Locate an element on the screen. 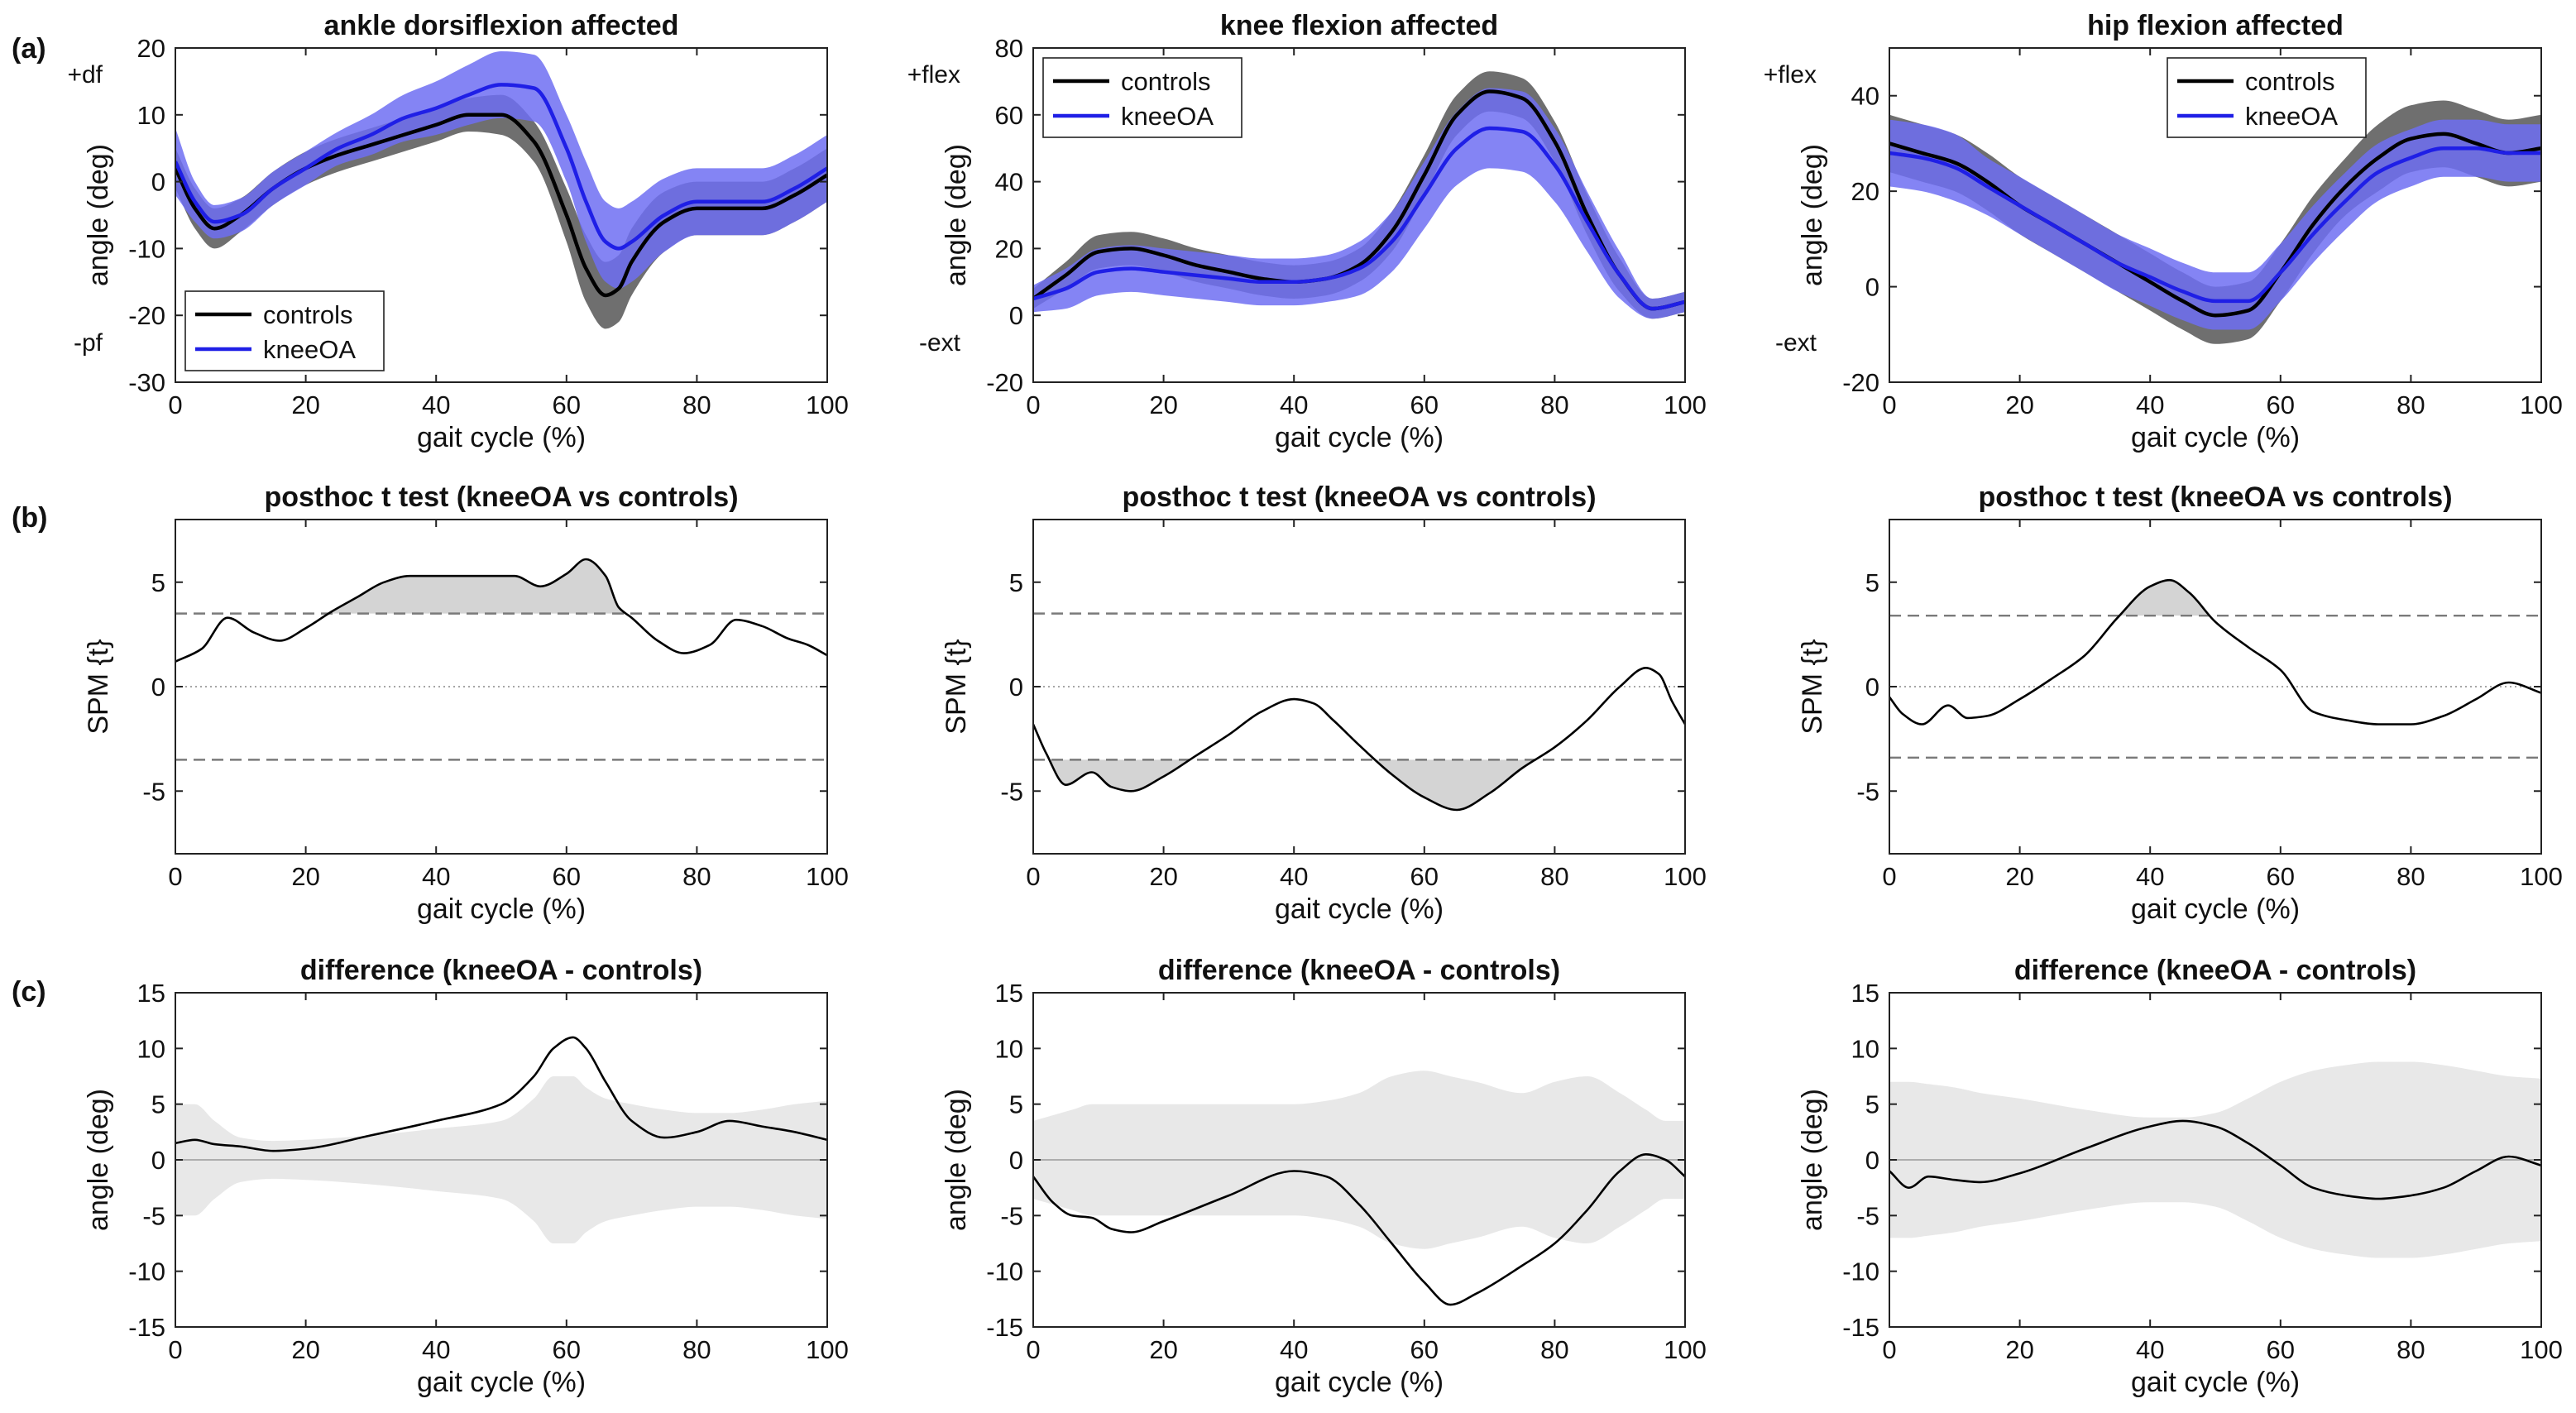 The image size is (2576, 1413). legend-box is located at coordinates (1142, 97).